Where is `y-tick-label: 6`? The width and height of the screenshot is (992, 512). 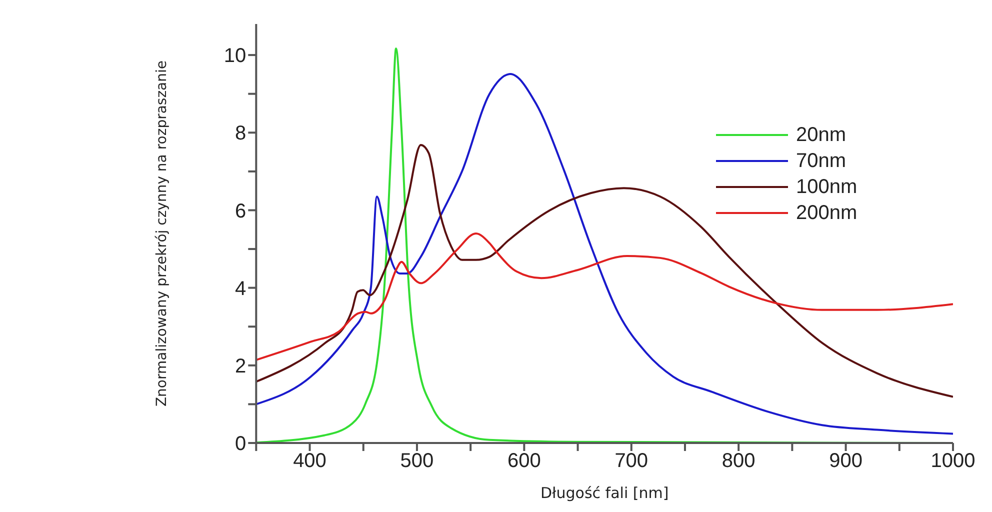
y-tick-label: 6 is located at coordinates (240, 211).